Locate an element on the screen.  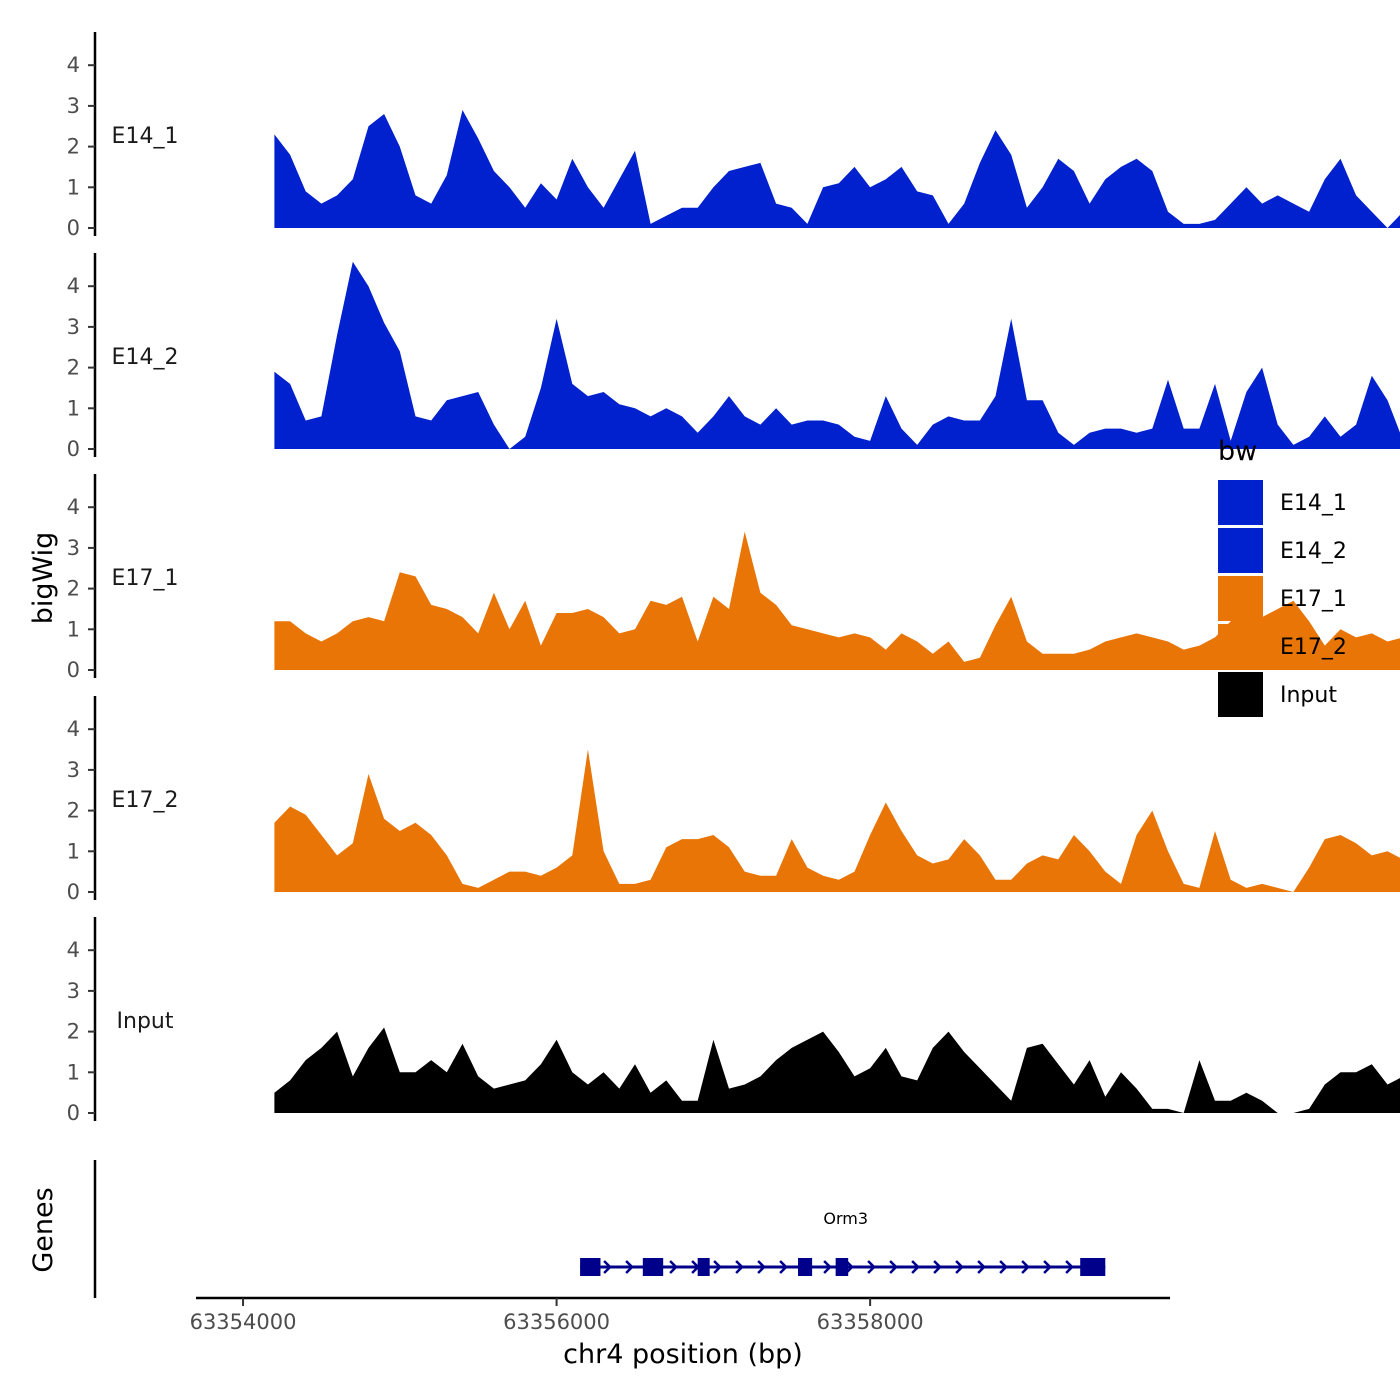
gene-orm3: Orm3 is located at coordinates (843, 1242).